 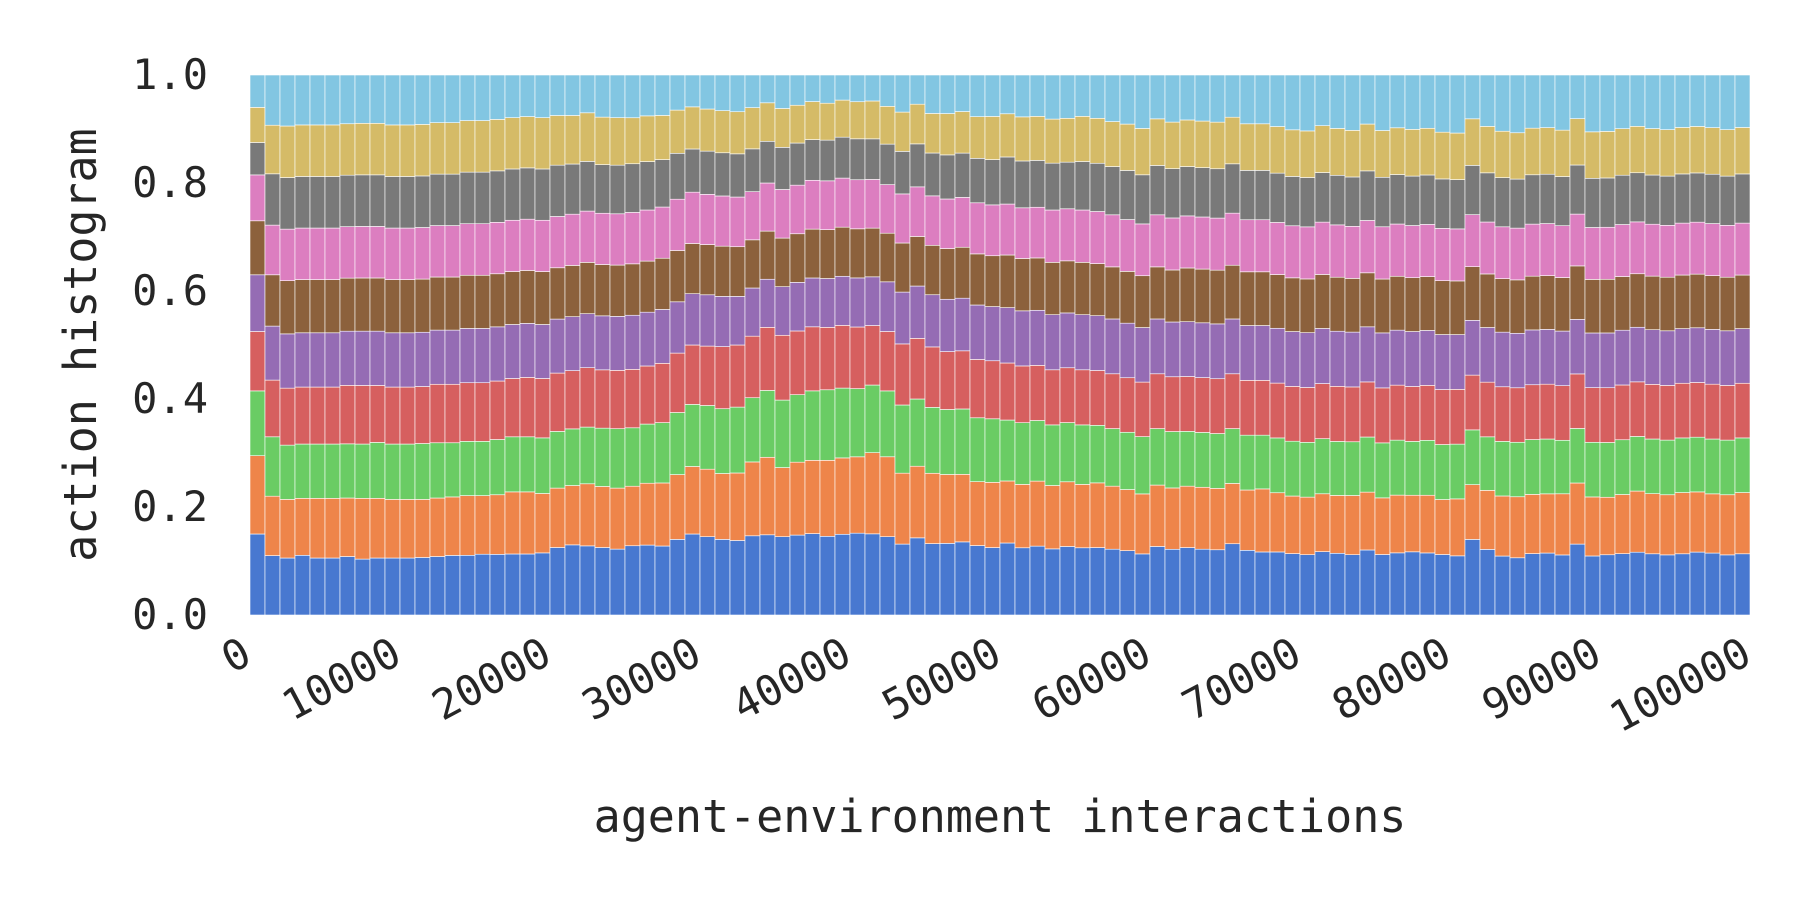 I want to click on x-tick-label: 50000, so click(x=941, y=679).